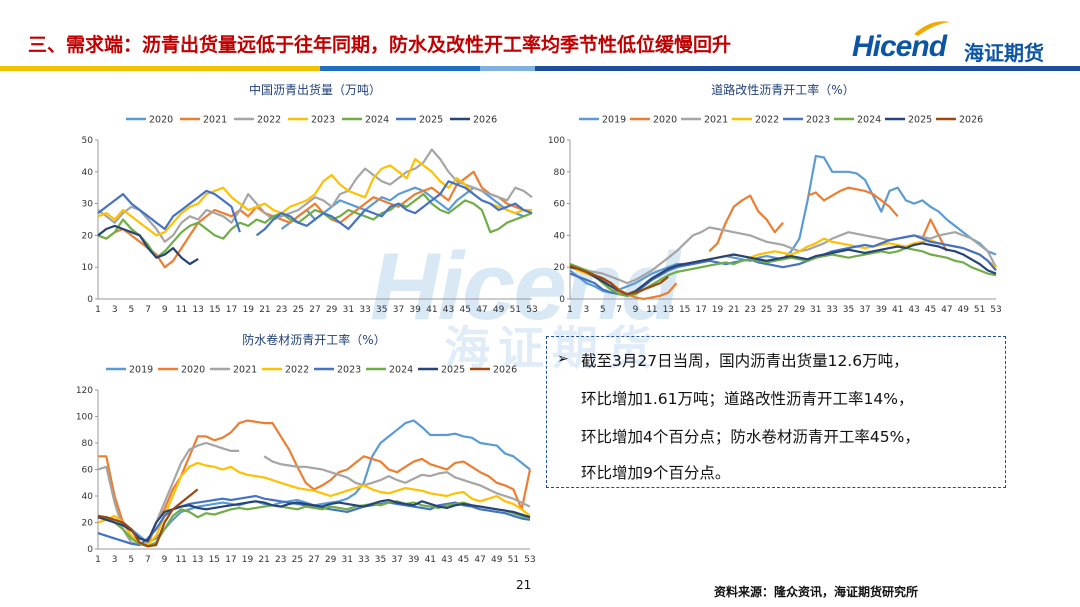  What do you see at coordinates (332, 310) in the screenshot?
I see `x-tick-label: 29` at bounding box center [332, 310].